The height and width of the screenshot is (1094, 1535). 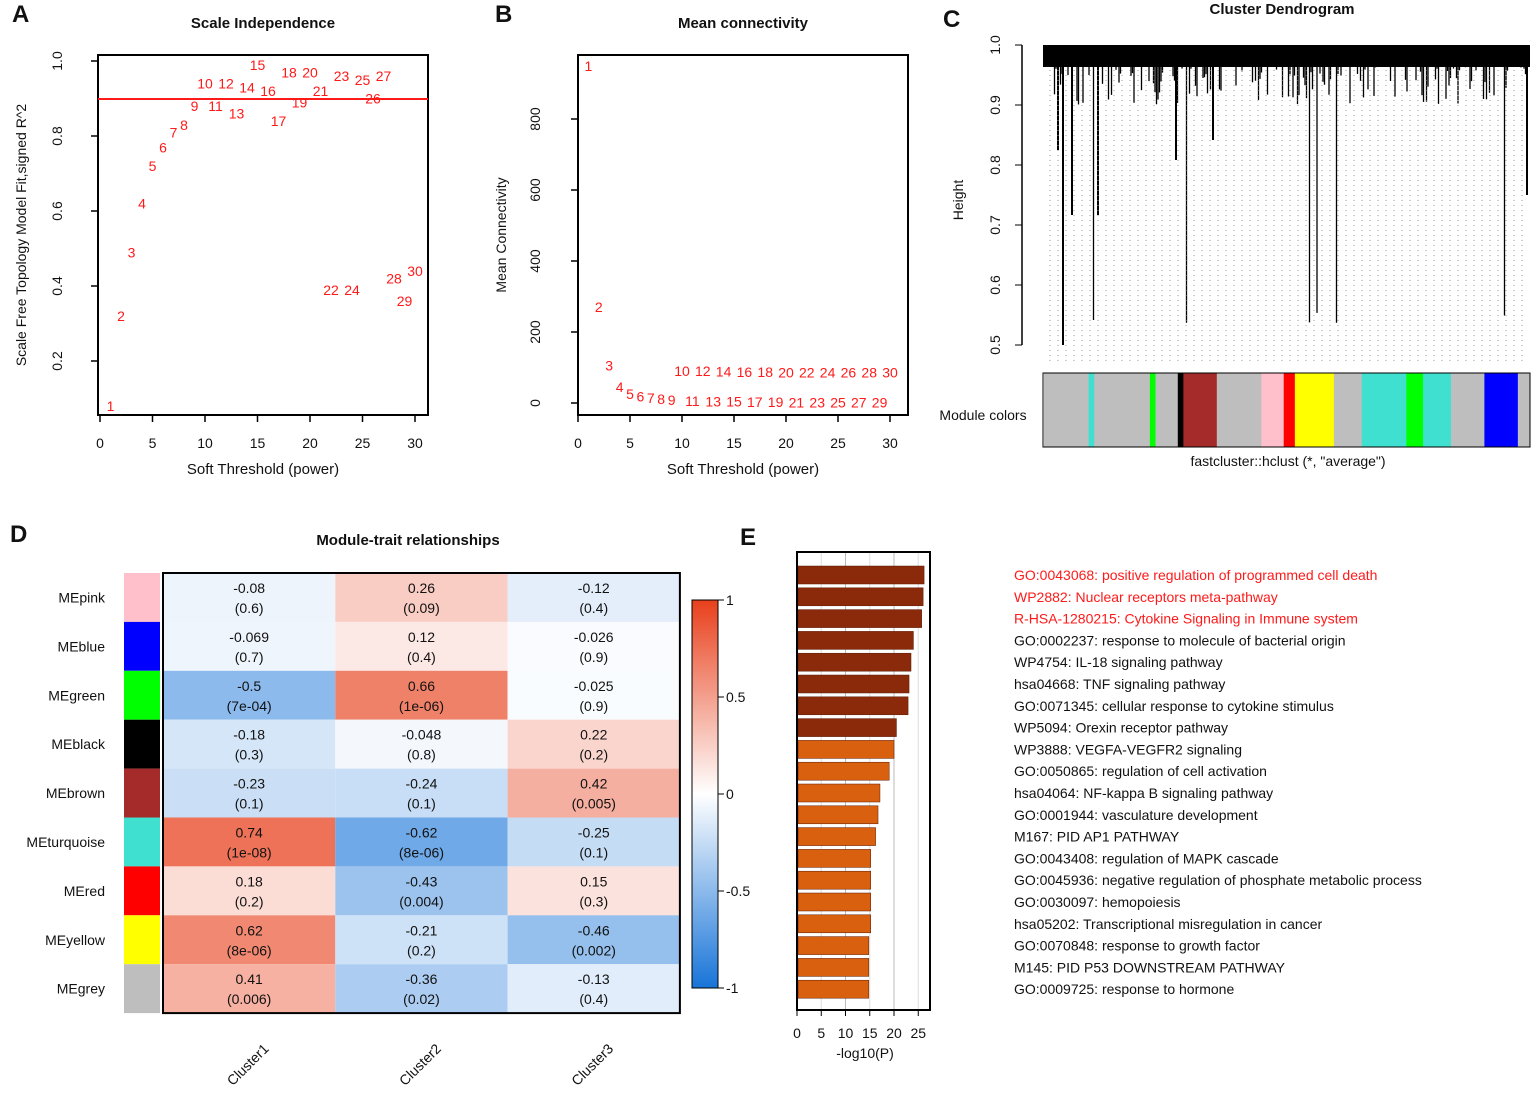 What do you see at coordinates (1281, 9) in the screenshot?
I see `chart-title: Cluster Dendrogram` at bounding box center [1281, 9].